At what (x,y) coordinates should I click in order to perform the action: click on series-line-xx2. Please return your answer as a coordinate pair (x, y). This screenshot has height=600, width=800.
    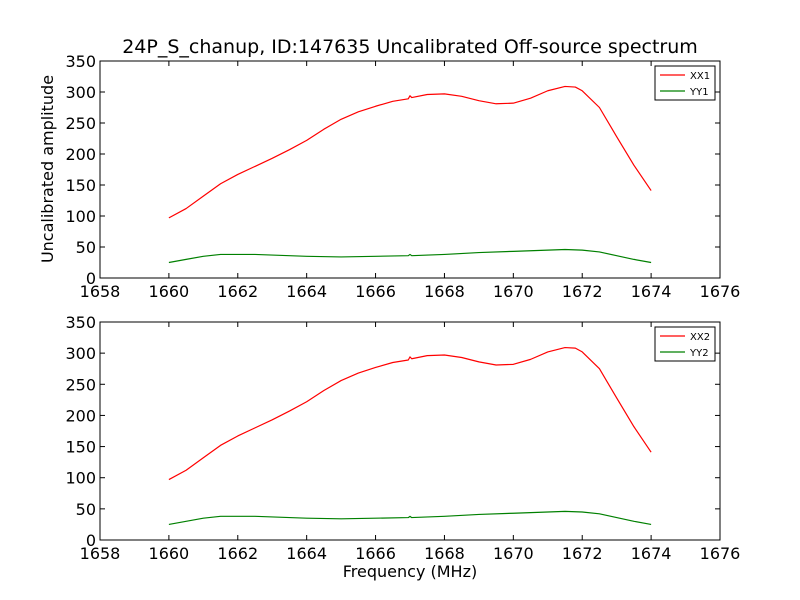
    Looking at the image, I should click on (410, 413).